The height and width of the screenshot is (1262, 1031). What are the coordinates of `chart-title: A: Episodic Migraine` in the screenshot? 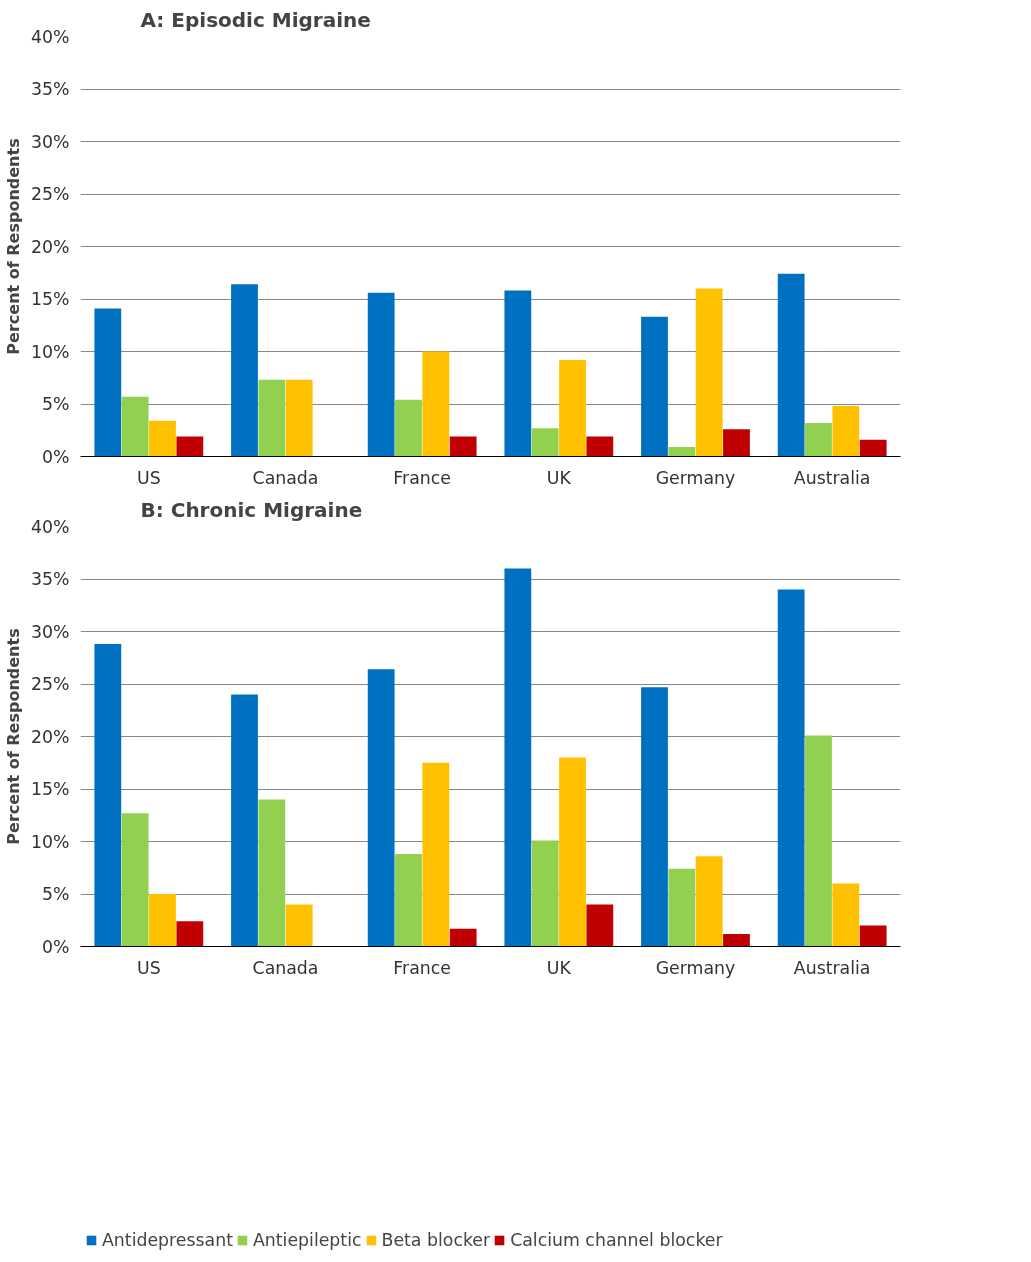 It's located at (255, 19).